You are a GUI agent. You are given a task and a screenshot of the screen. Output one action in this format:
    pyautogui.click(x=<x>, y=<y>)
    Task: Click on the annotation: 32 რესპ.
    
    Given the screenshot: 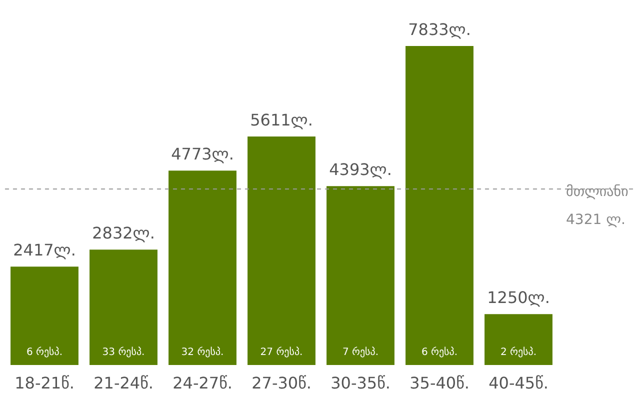 What is the action you would take?
    pyautogui.click(x=202, y=352)
    